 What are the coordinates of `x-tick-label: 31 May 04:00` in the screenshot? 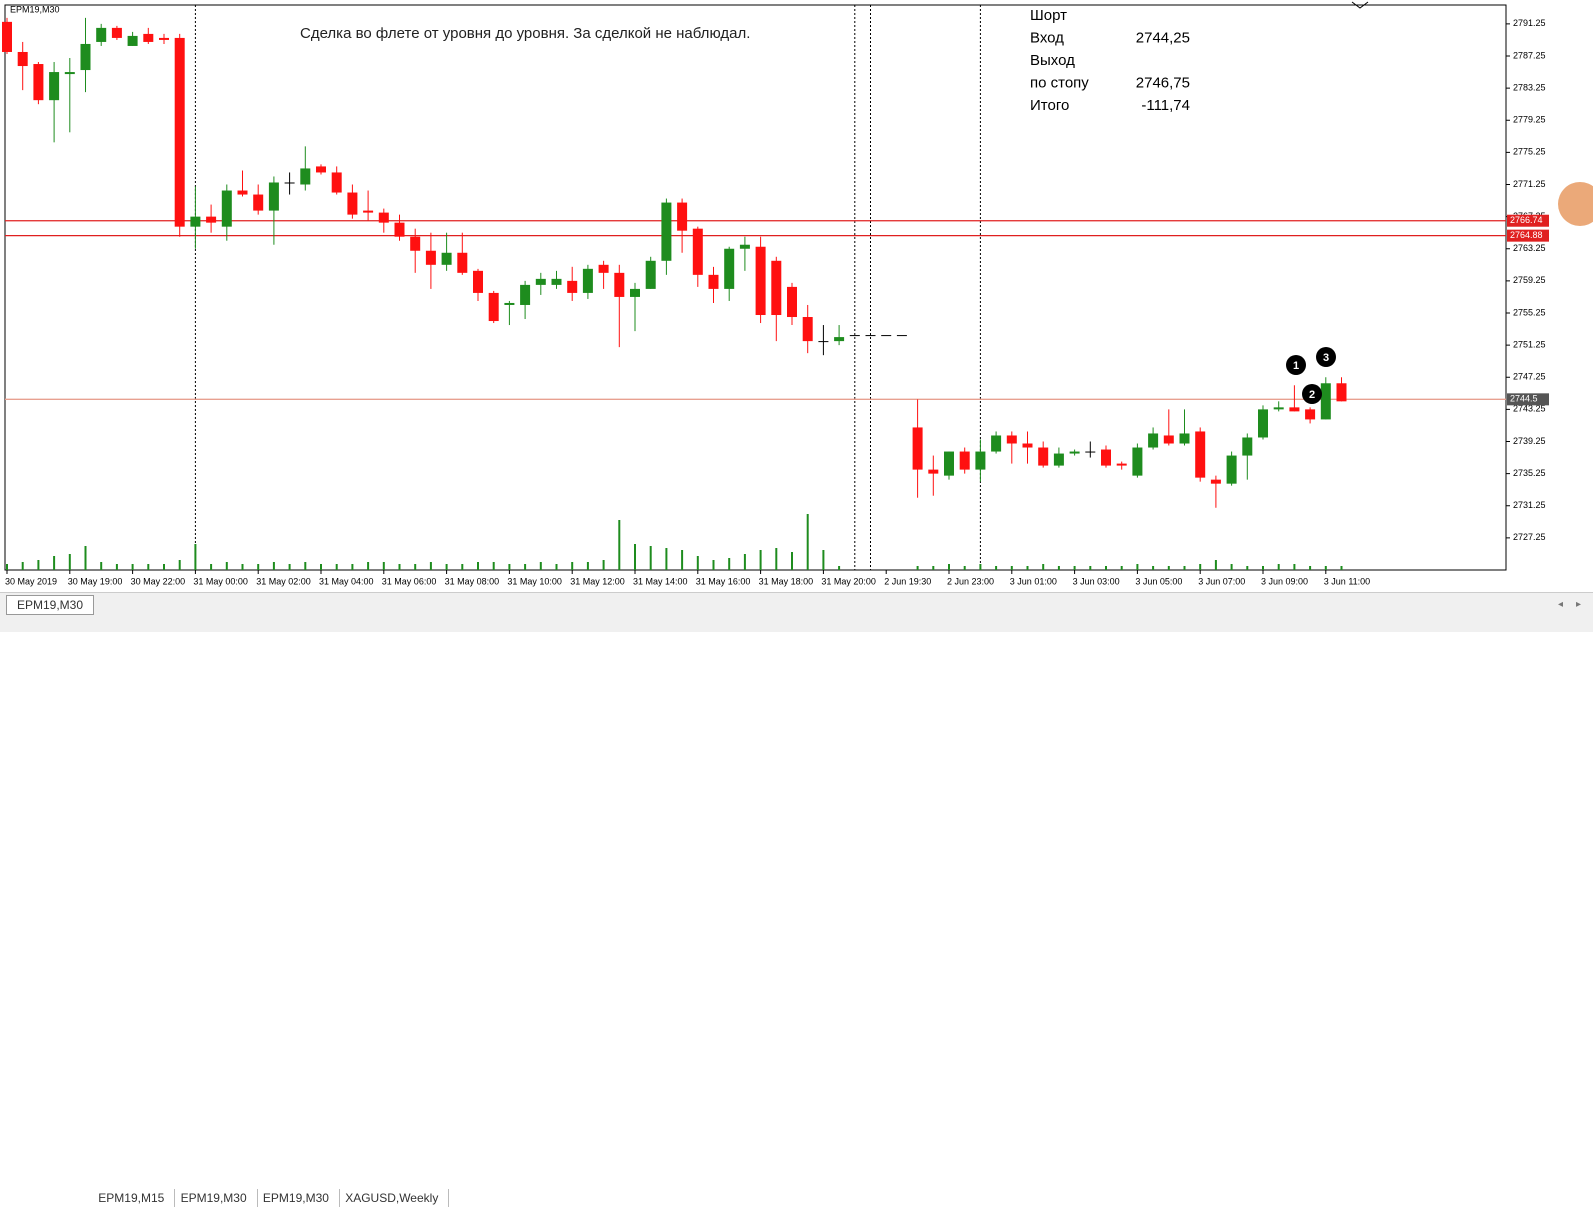 It's located at (346, 581).